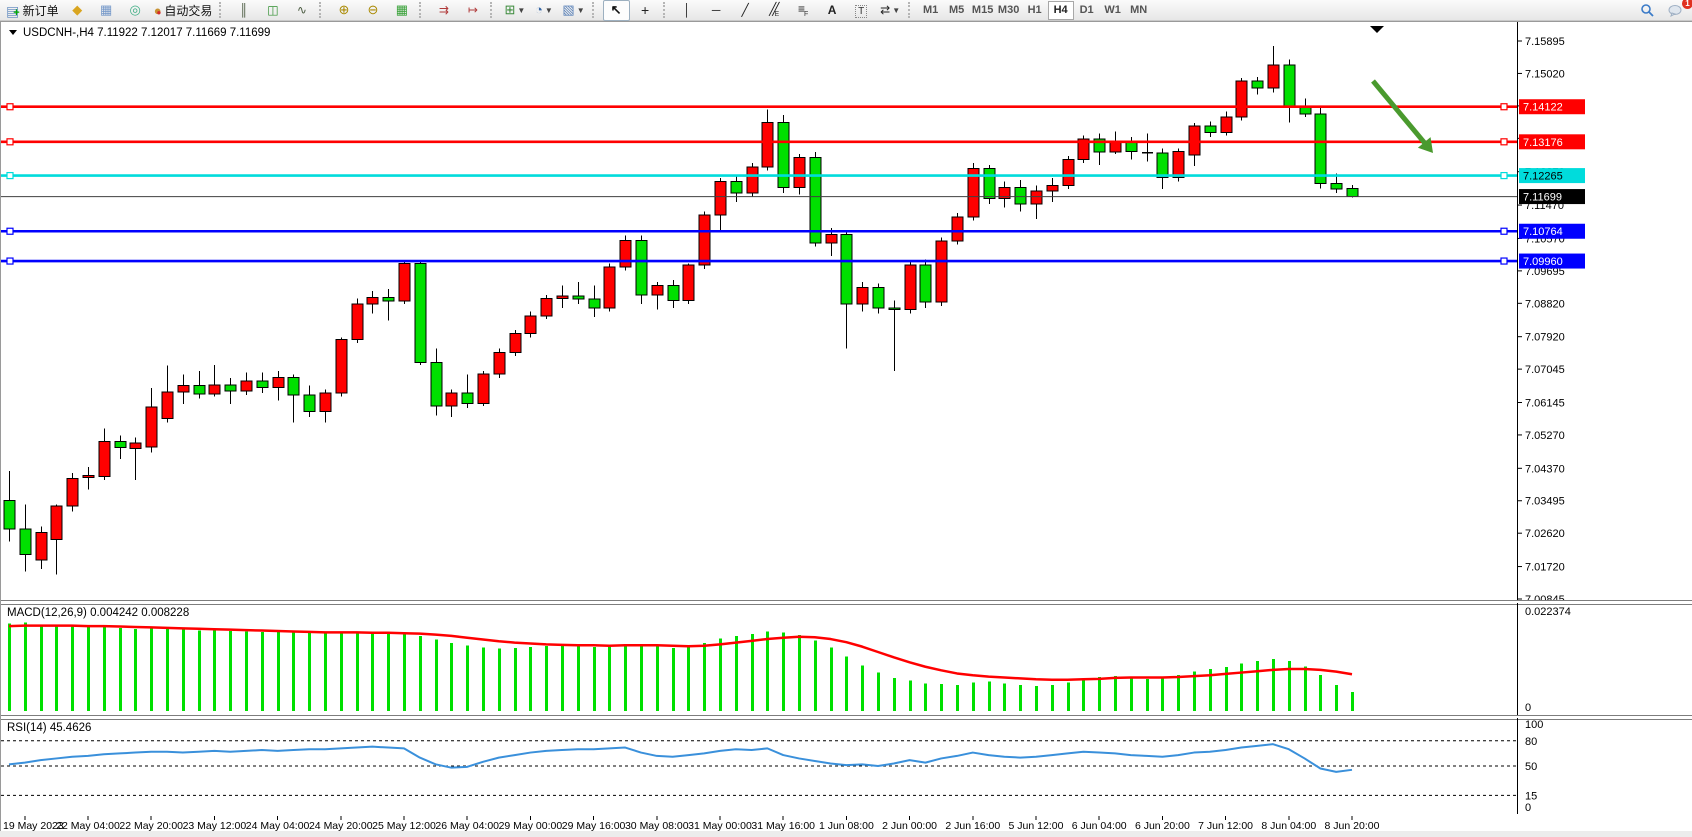 Image resolution: width=1692 pixels, height=837 pixels. I want to click on macd-axis-max-label: 0.022374, so click(1548, 612).